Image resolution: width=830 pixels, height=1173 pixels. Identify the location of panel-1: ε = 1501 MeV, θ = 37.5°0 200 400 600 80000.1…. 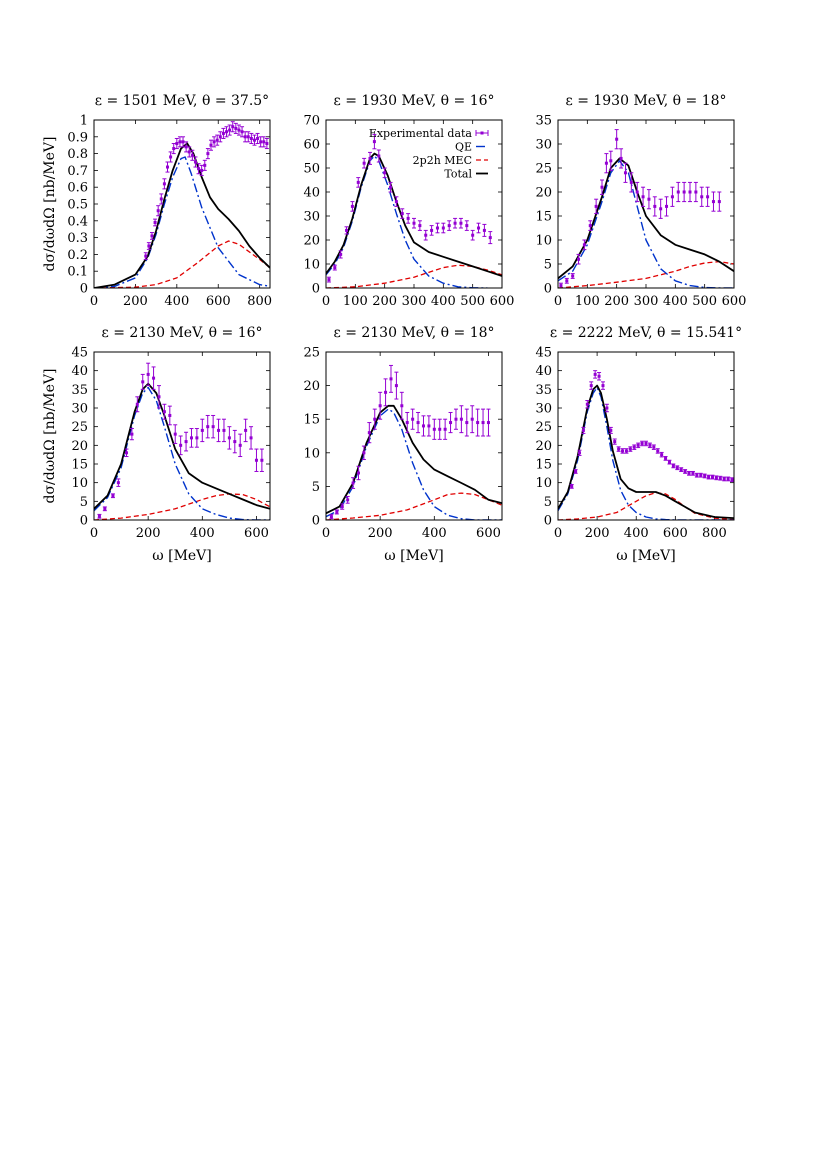
(169, 201).